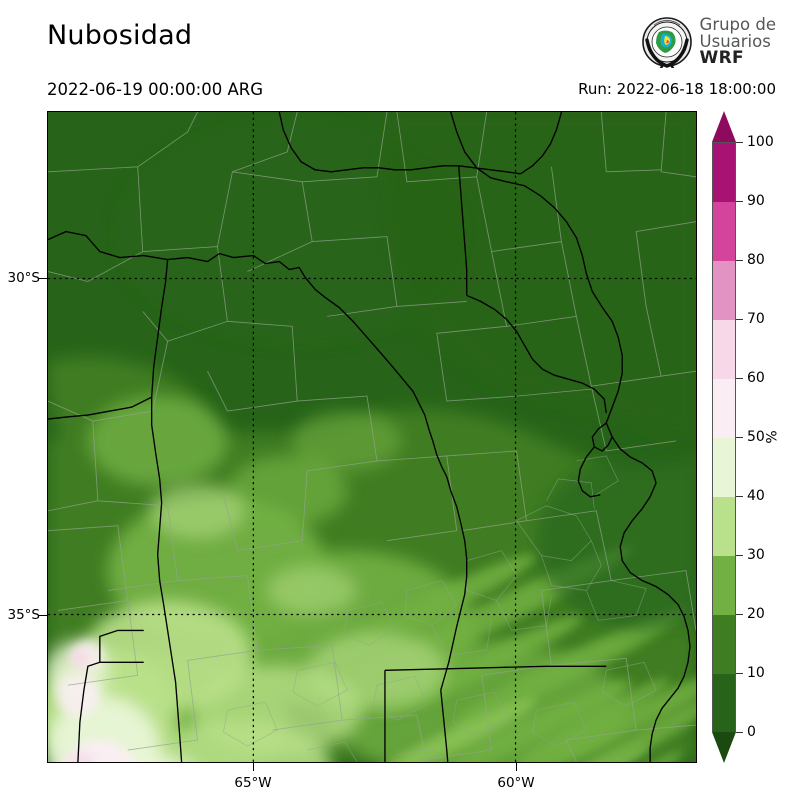 The height and width of the screenshot is (800, 800). I want to click on logo-line-2: Usuarios, so click(735, 42).